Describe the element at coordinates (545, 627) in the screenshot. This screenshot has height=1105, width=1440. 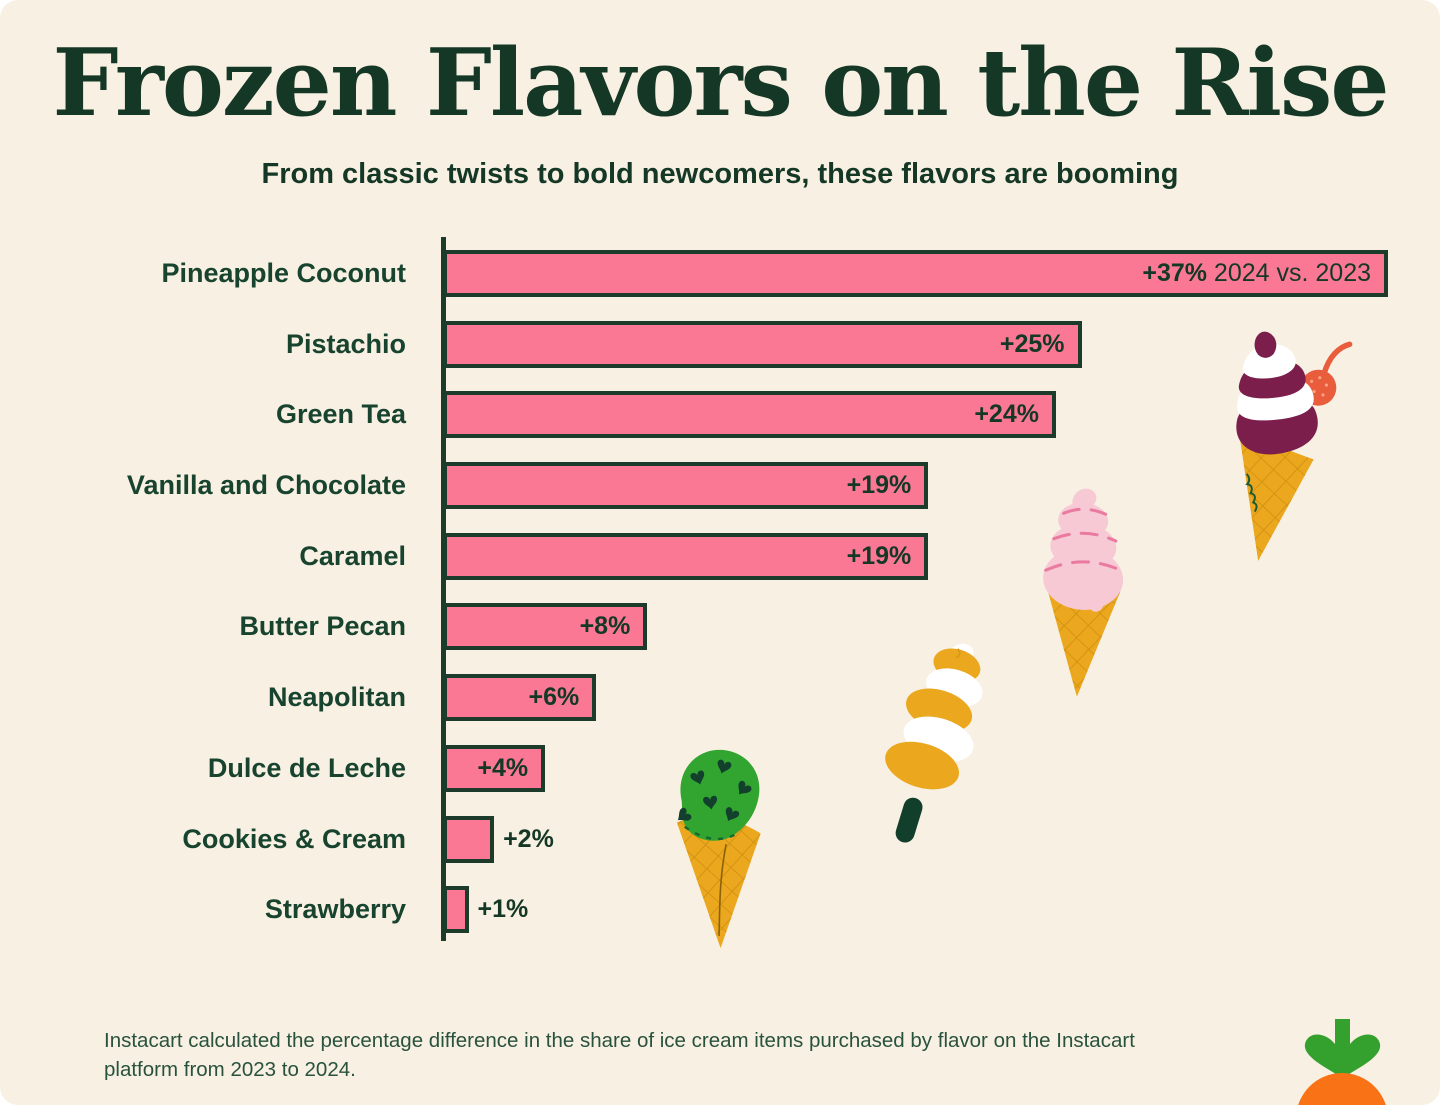
I see `bar: +8%` at that location.